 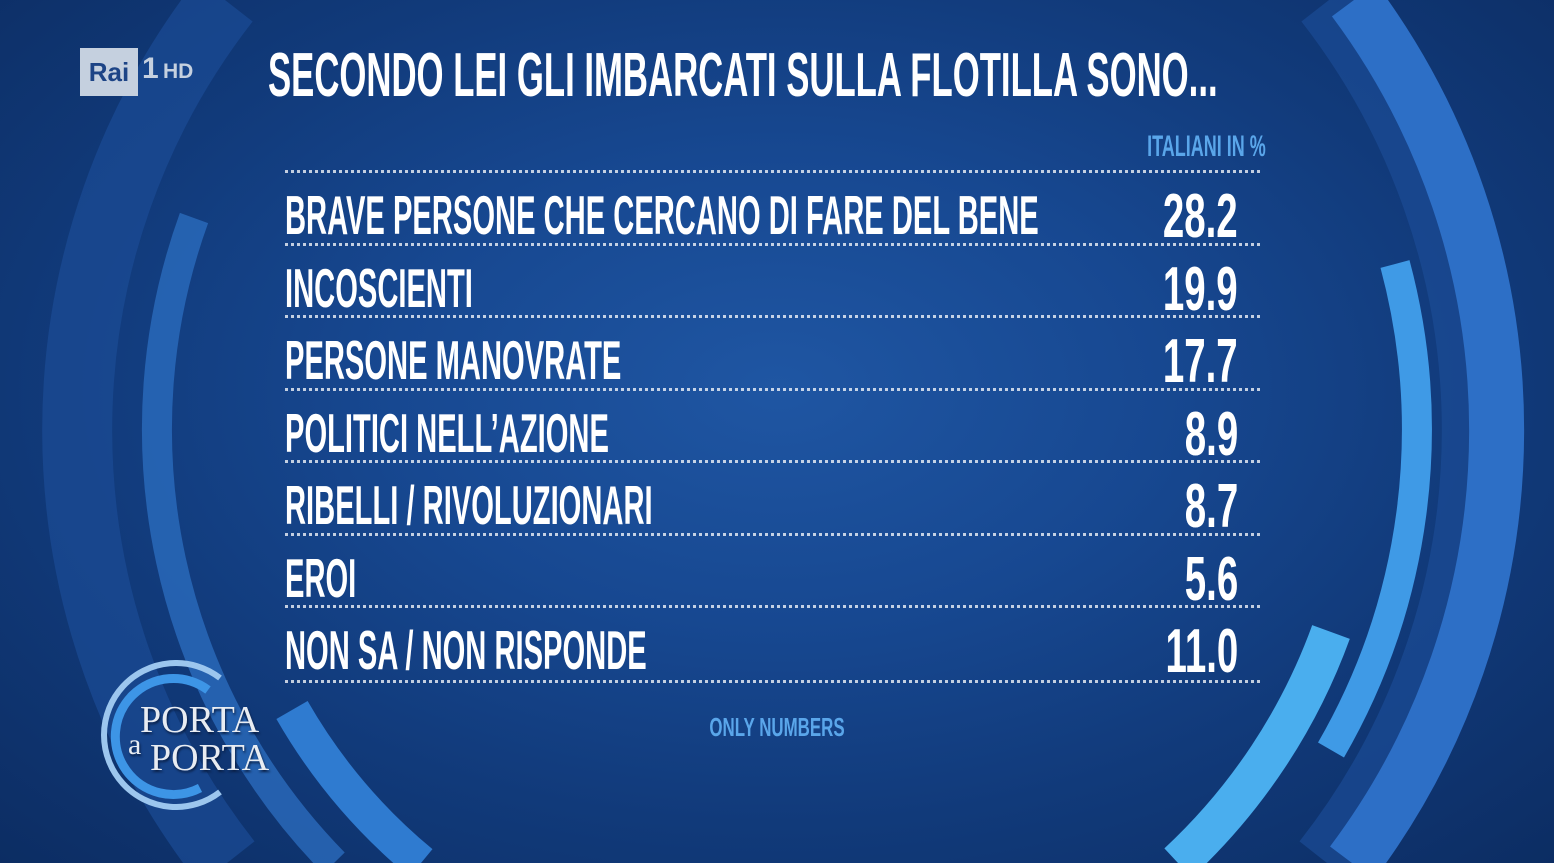 I want to click on table-row: NON SA / NON RISPONDE 11.0, so click(x=772, y=645).